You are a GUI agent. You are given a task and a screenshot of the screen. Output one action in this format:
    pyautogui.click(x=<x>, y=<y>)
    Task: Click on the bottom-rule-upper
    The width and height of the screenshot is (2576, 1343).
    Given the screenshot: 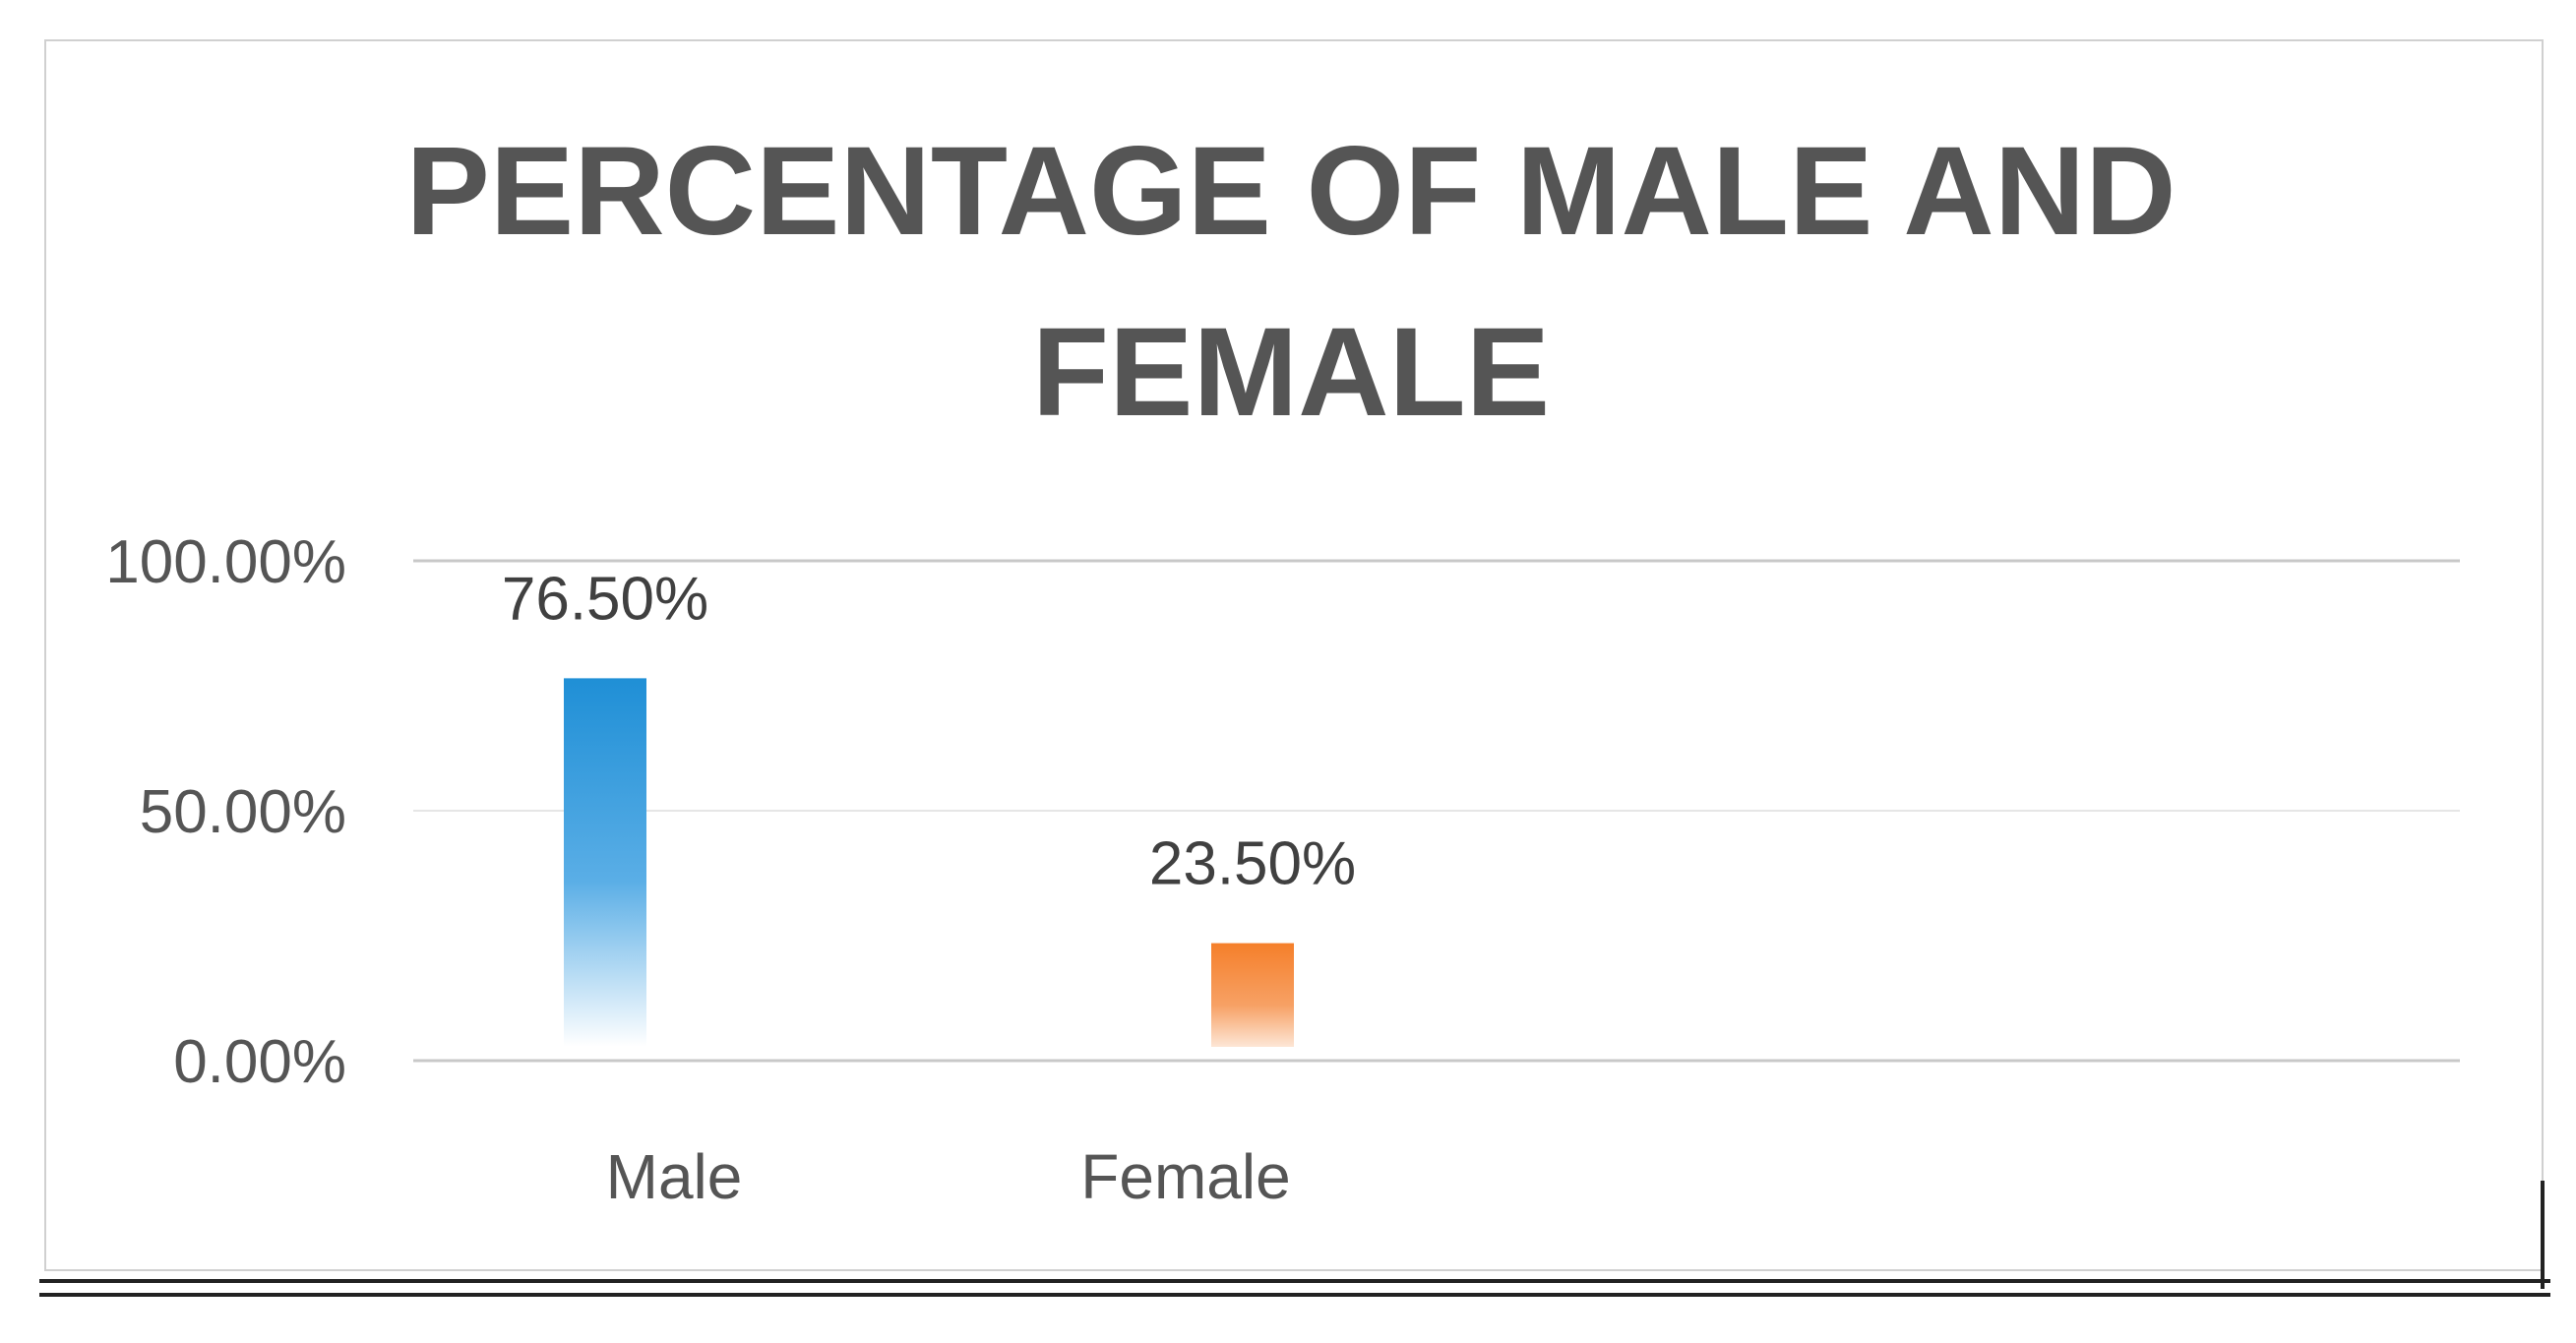 What is the action you would take?
    pyautogui.click(x=1294, y=1281)
    